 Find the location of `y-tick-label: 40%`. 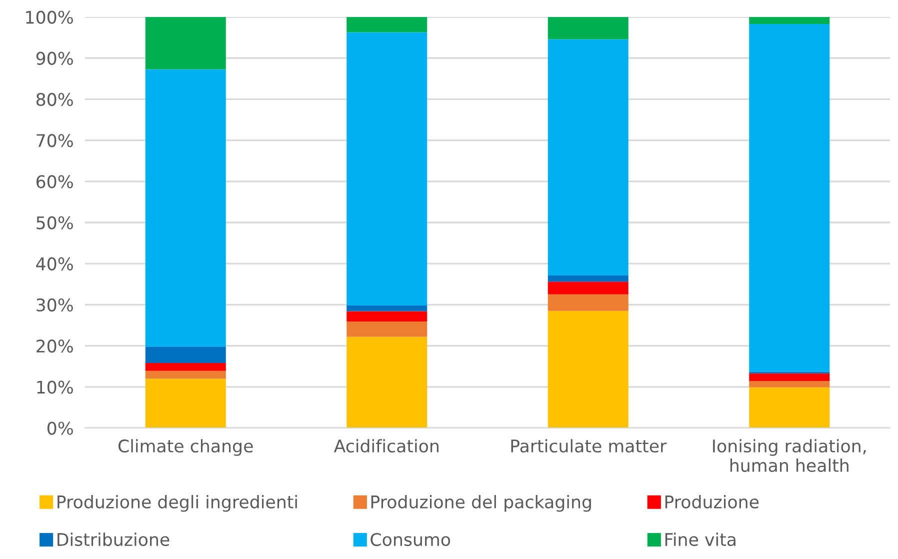

y-tick-label: 40% is located at coordinates (54, 263).